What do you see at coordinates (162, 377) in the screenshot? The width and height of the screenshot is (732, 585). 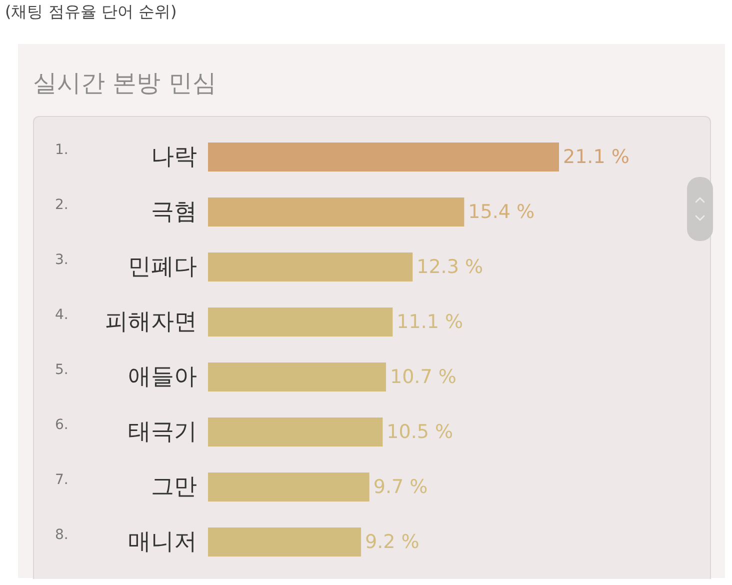 I see `y-tick-label: 애들아` at bounding box center [162, 377].